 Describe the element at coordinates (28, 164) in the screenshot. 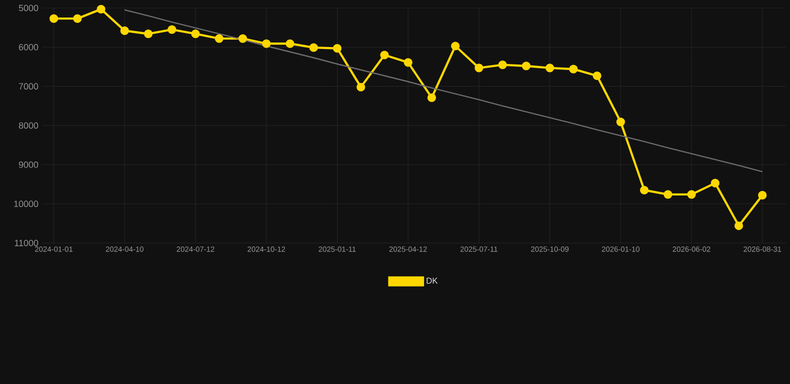

I see `y-tick-label: 9000` at that location.